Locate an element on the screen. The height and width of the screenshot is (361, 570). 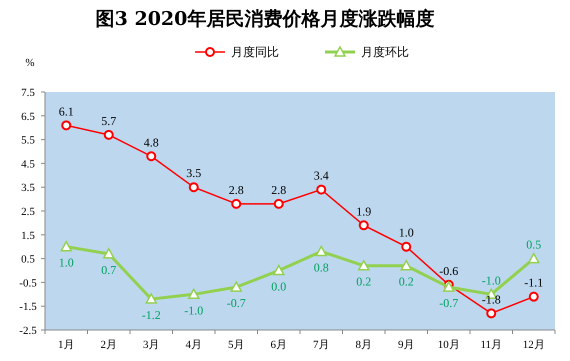
y-tick-label: 3.5 is located at coordinates (28, 188).